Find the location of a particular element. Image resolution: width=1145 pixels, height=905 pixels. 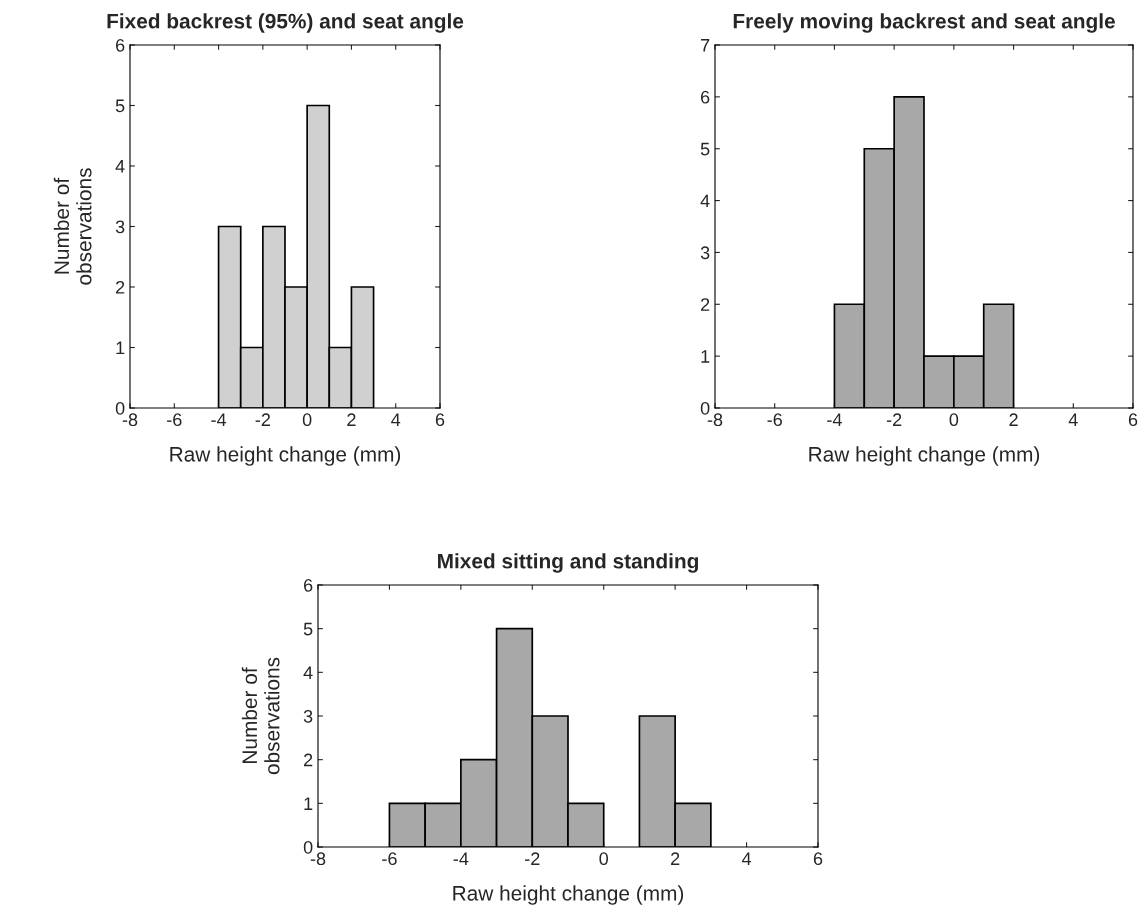

y-tick-label: 7 is located at coordinates (705, 45).